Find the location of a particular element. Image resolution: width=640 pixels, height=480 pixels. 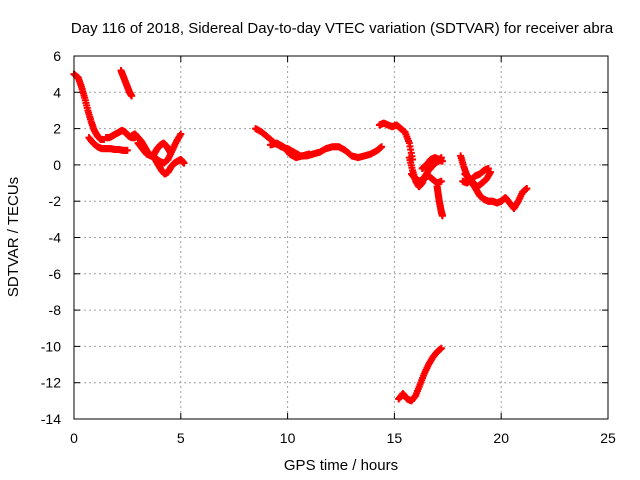

x-tick-label: 0 is located at coordinates (74, 438).